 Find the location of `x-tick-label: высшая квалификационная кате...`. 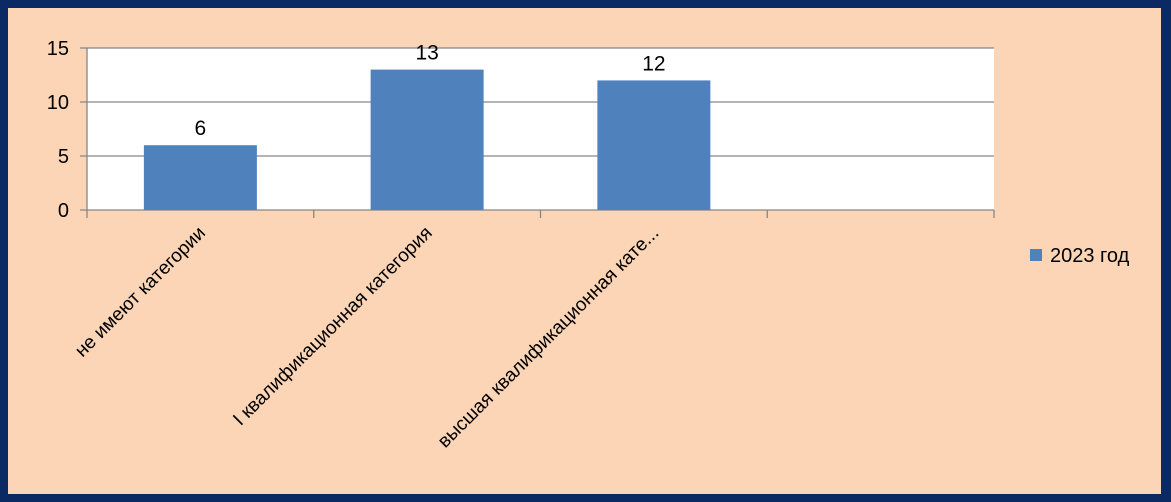

x-tick-label: высшая квалификационная кате... is located at coordinates (549, 338).